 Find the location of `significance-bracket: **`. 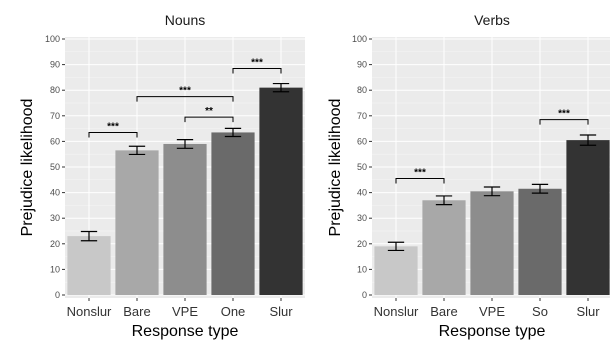

significance-bracket: ** is located at coordinates (209, 114).